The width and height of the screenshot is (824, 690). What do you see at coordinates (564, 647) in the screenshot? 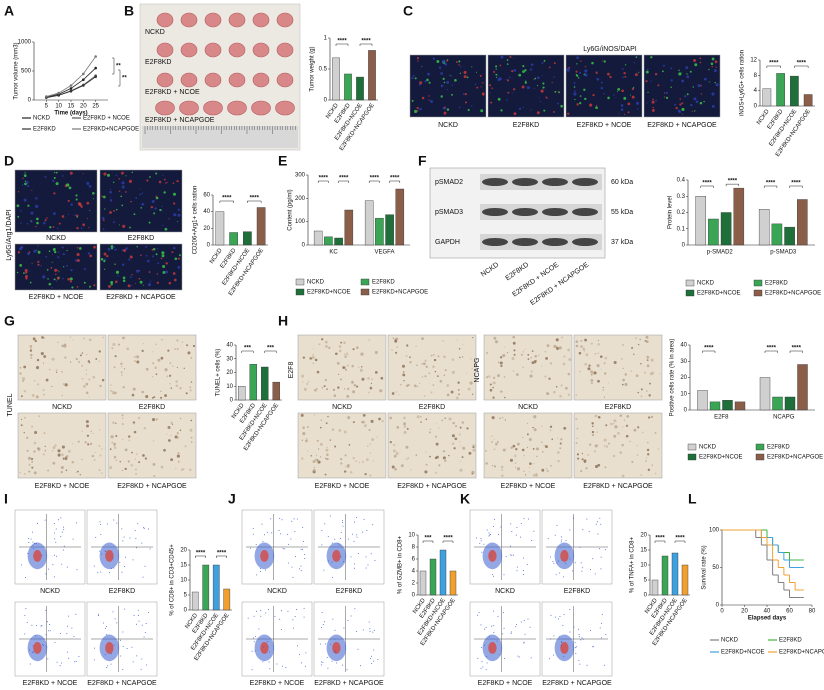
I see `cell-cluster` at bounding box center [564, 647].